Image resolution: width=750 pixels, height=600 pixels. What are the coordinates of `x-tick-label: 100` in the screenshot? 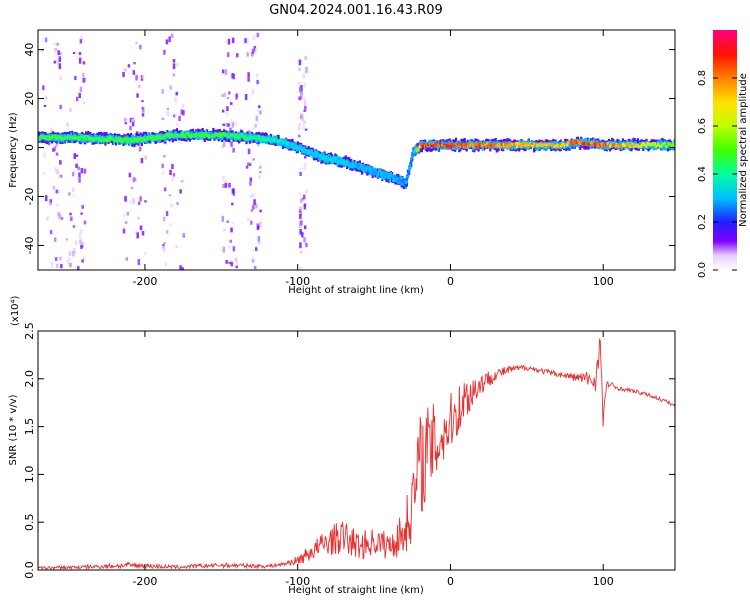 It's located at (603, 281).